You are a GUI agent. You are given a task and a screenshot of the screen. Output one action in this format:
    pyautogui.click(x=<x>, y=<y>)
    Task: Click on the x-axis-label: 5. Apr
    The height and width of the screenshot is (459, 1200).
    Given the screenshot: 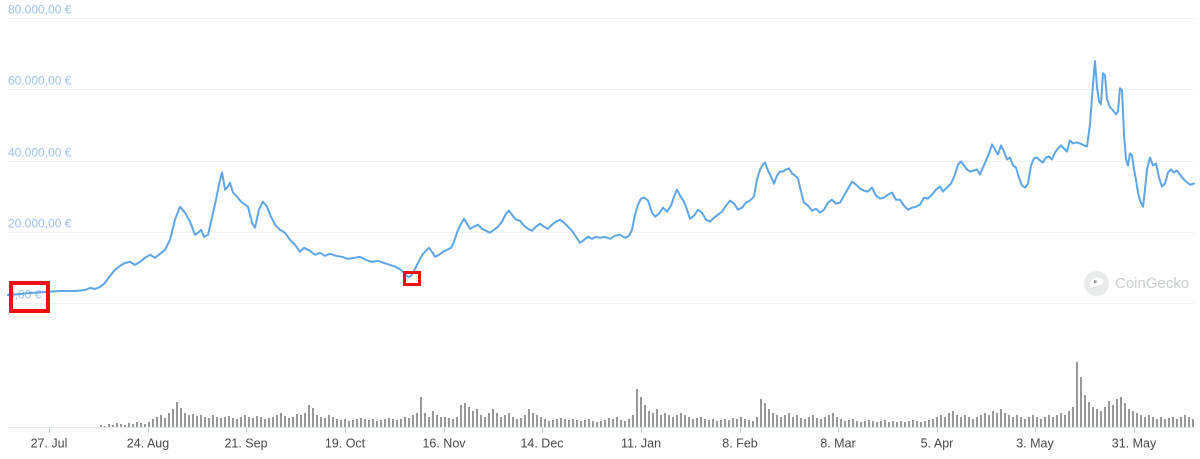 What is the action you would take?
    pyautogui.click(x=937, y=444)
    